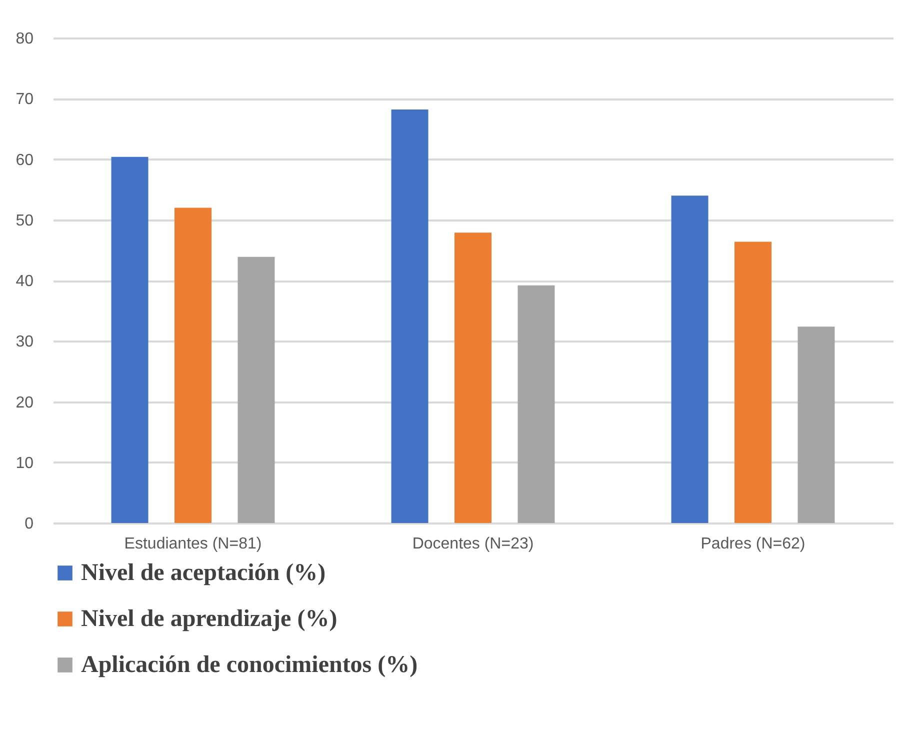 This screenshot has width=924, height=738. I want to click on y-tick-label: 40, so click(25, 281).